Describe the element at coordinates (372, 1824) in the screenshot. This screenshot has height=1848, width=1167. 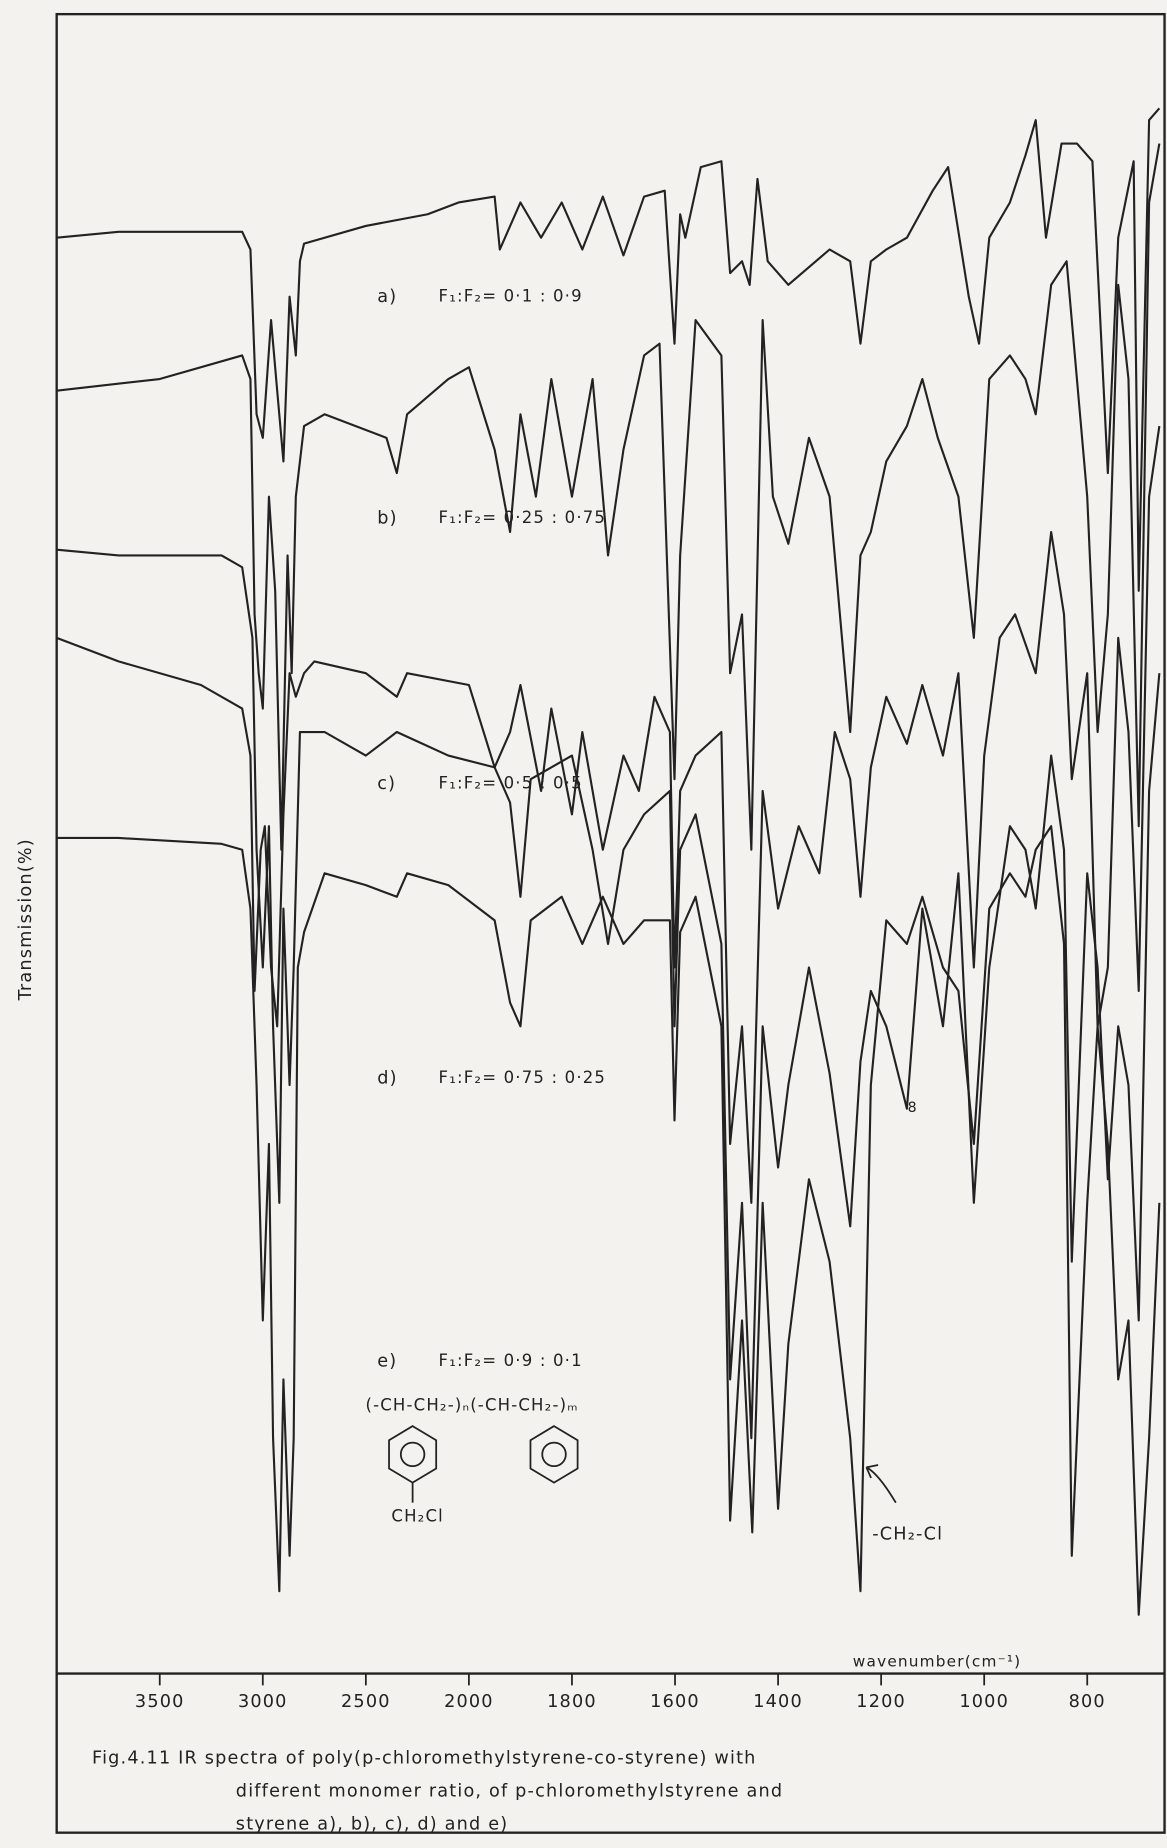
I see `caption-line: styrene a), b), c), d) and e)` at that location.